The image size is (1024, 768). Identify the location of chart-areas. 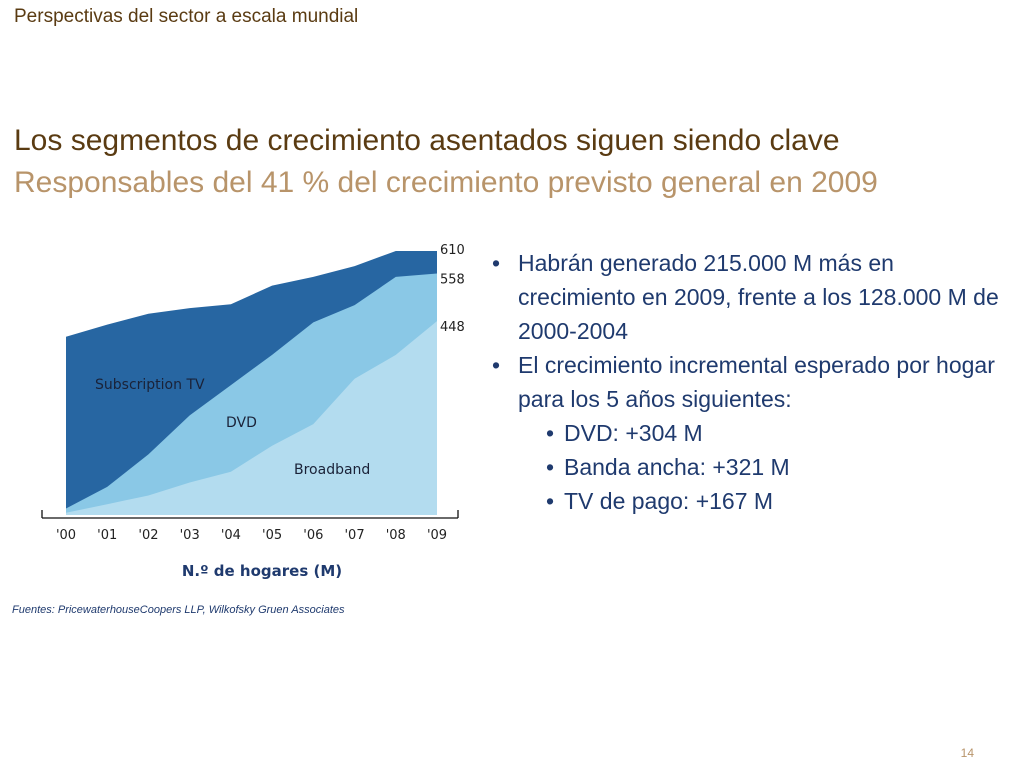
(251, 383).